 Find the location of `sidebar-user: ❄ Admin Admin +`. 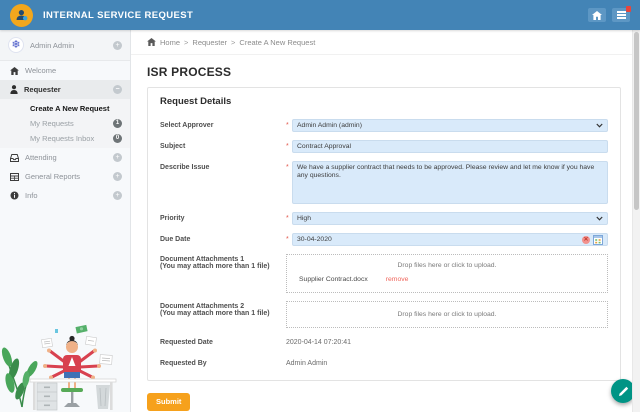

sidebar-user: ❄ Admin Admin + is located at coordinates (65, 45).